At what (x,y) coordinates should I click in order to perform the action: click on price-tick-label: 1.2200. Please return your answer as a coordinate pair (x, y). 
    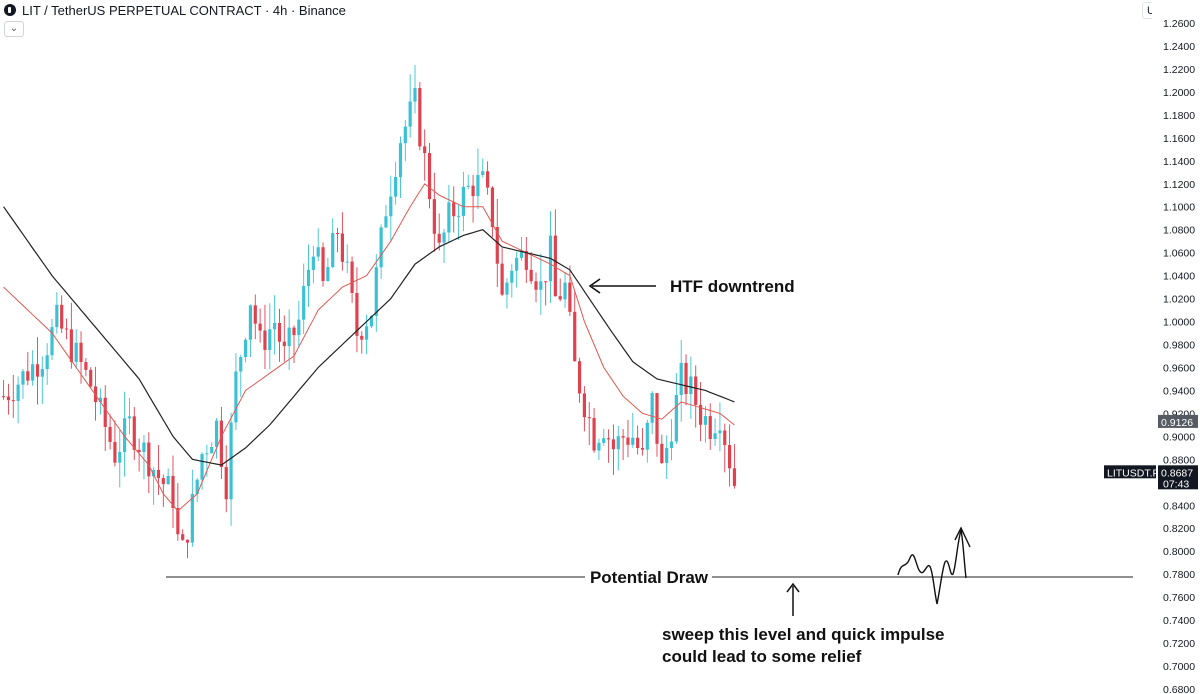
    Looking at the image, I should click on (1179, 70).